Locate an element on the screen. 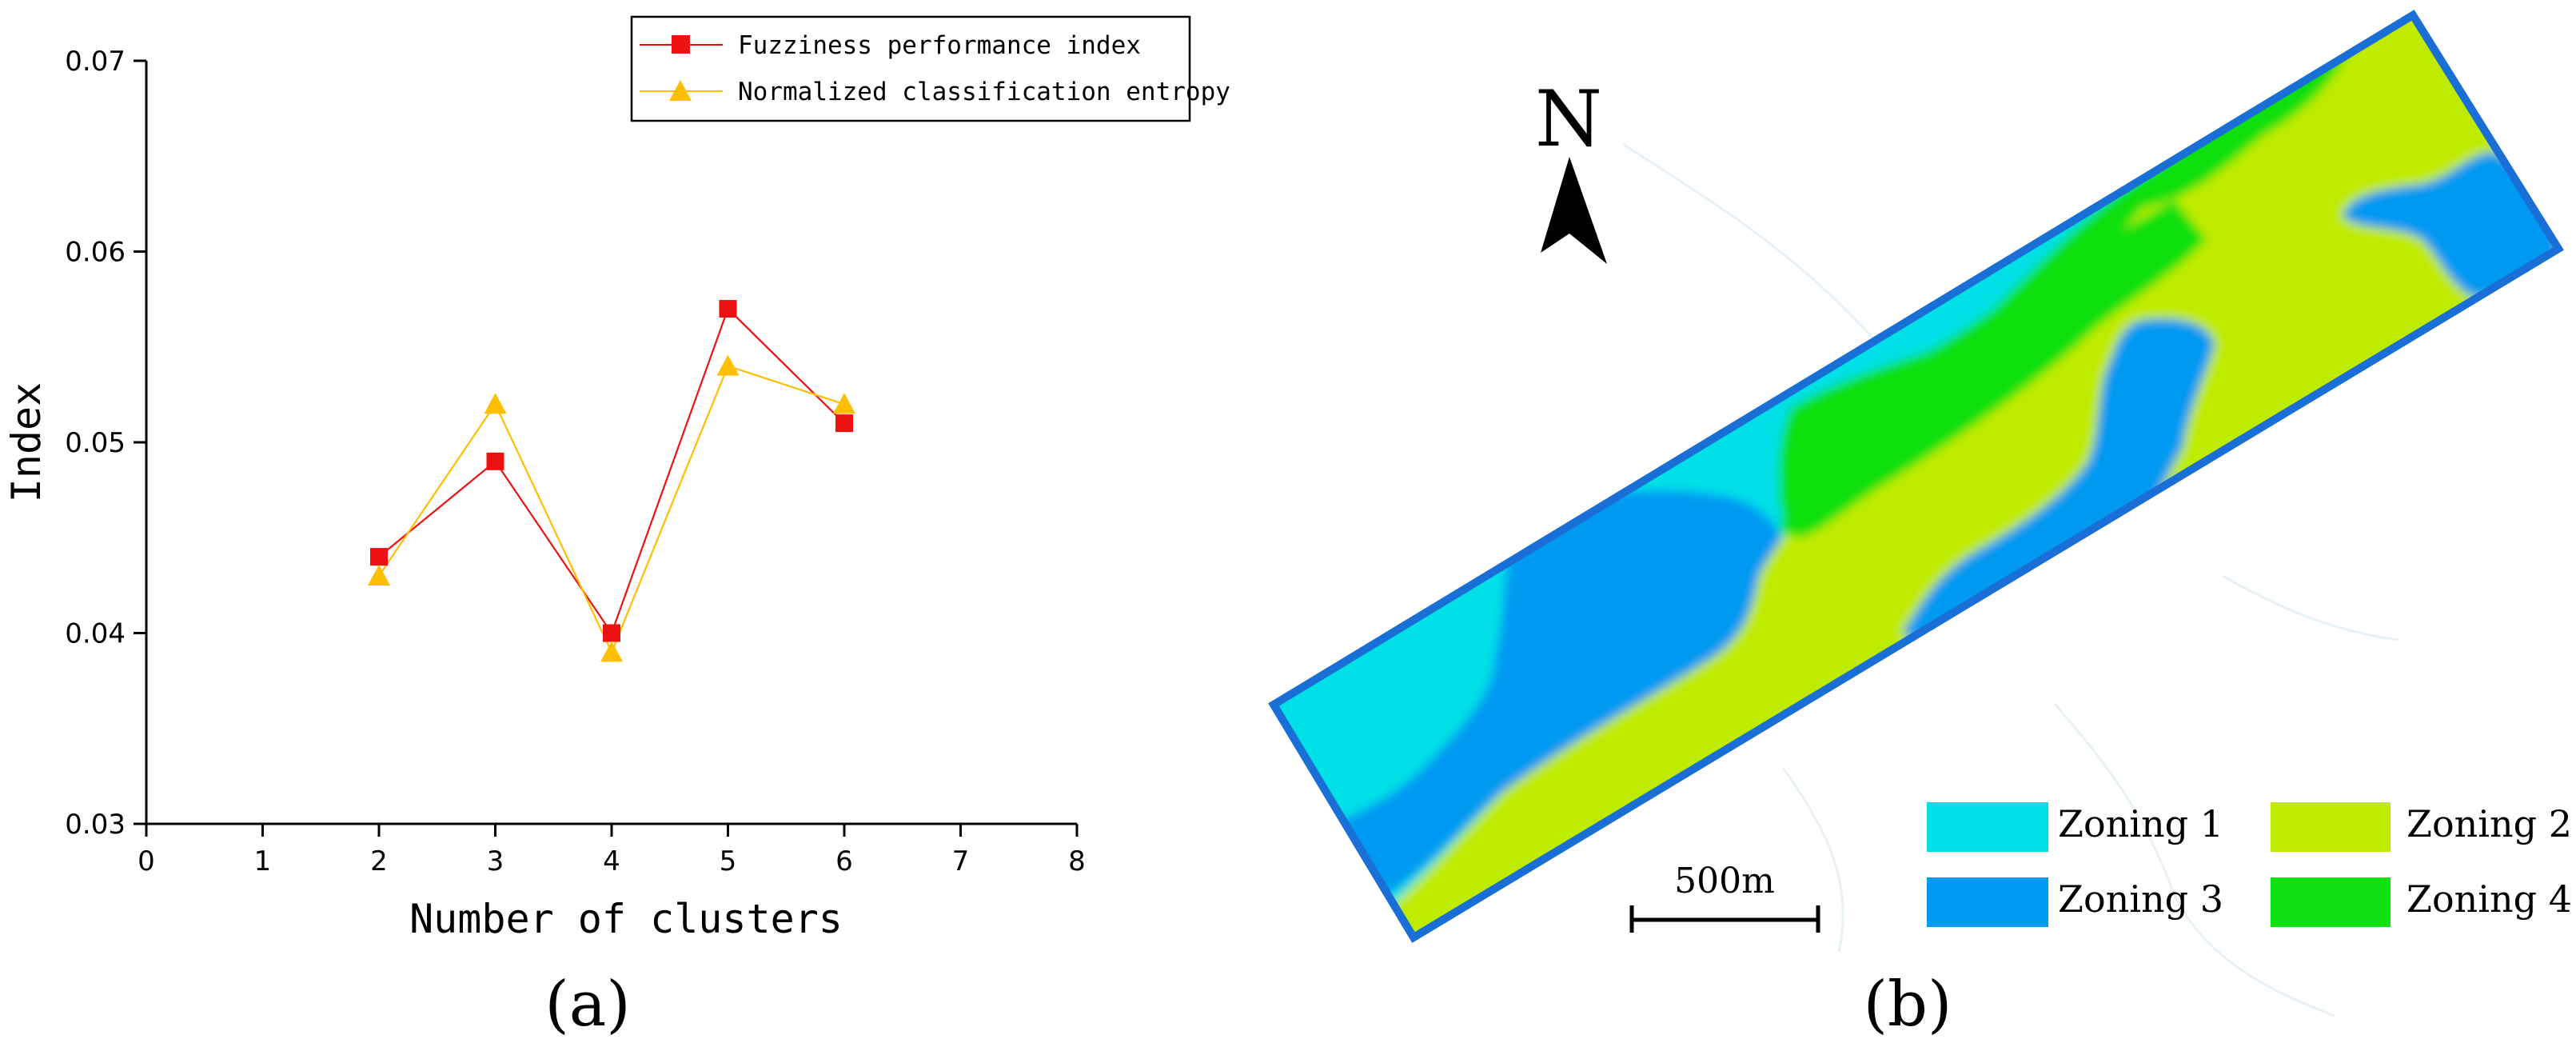 The image size is (2576, 1043). series-markers is located at coordinates (611, 481).